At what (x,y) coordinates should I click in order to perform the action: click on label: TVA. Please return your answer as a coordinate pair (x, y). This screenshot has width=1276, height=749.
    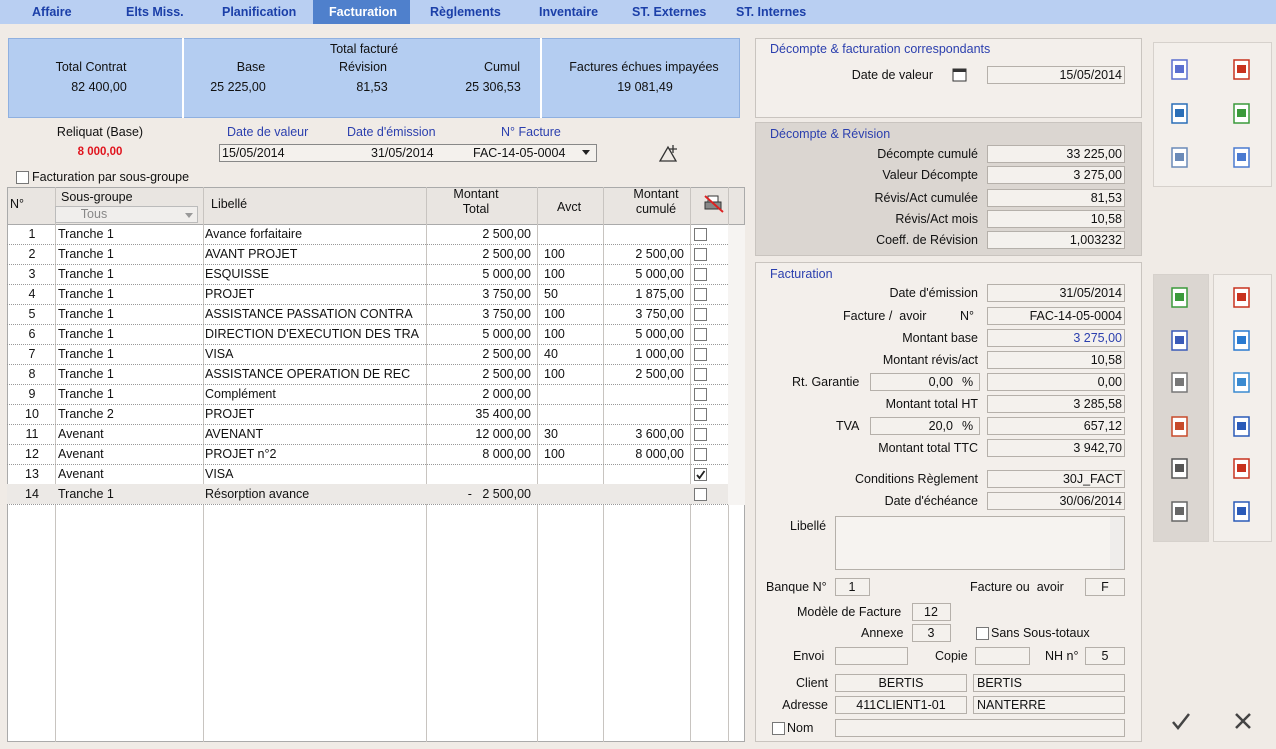
    Looking at the image, I should click on (848, 426).